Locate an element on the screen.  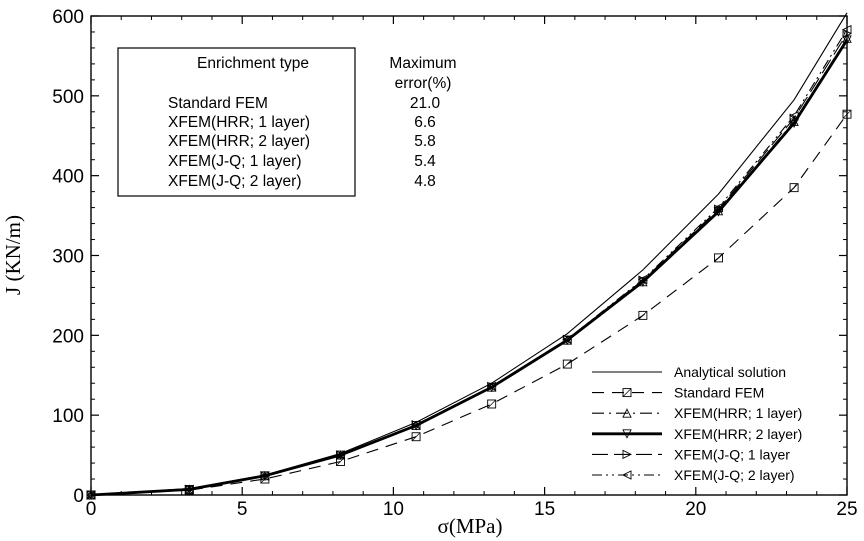
table-row-label: XFEM(HRR; 1 layer) is located at coordinates (239, 122).